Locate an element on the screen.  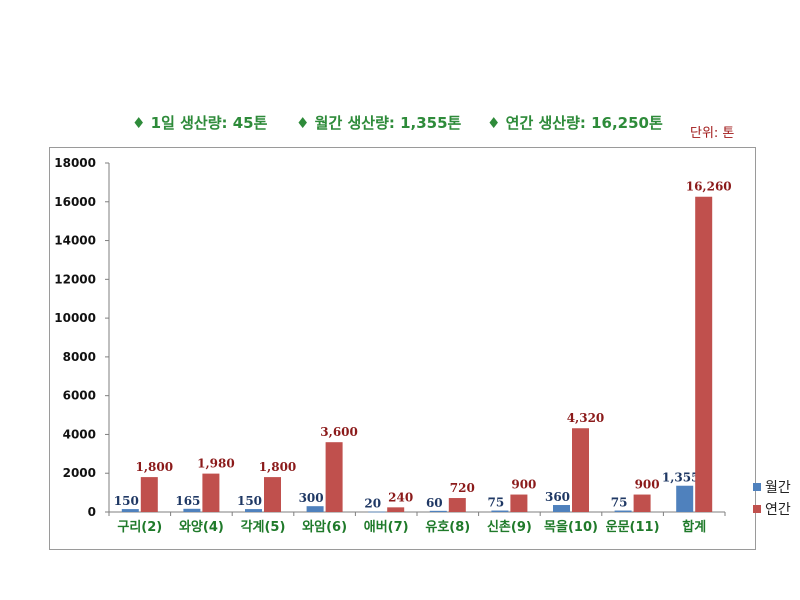
y-tick-label-3: 6000 is located at coordinates (79, 396).